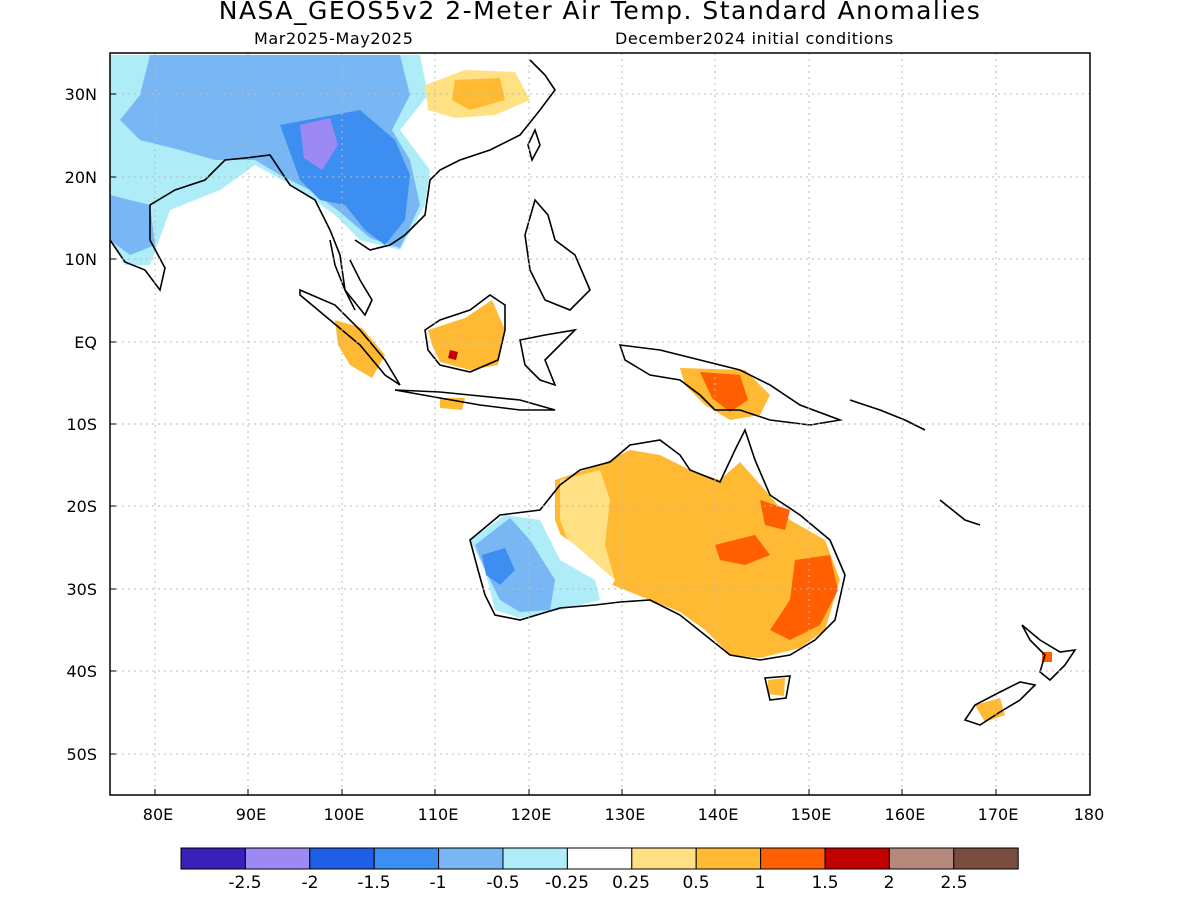  Describe the element at coordinates (498, 566) in the screenshot. I see `australia-cool-medium` at that location.